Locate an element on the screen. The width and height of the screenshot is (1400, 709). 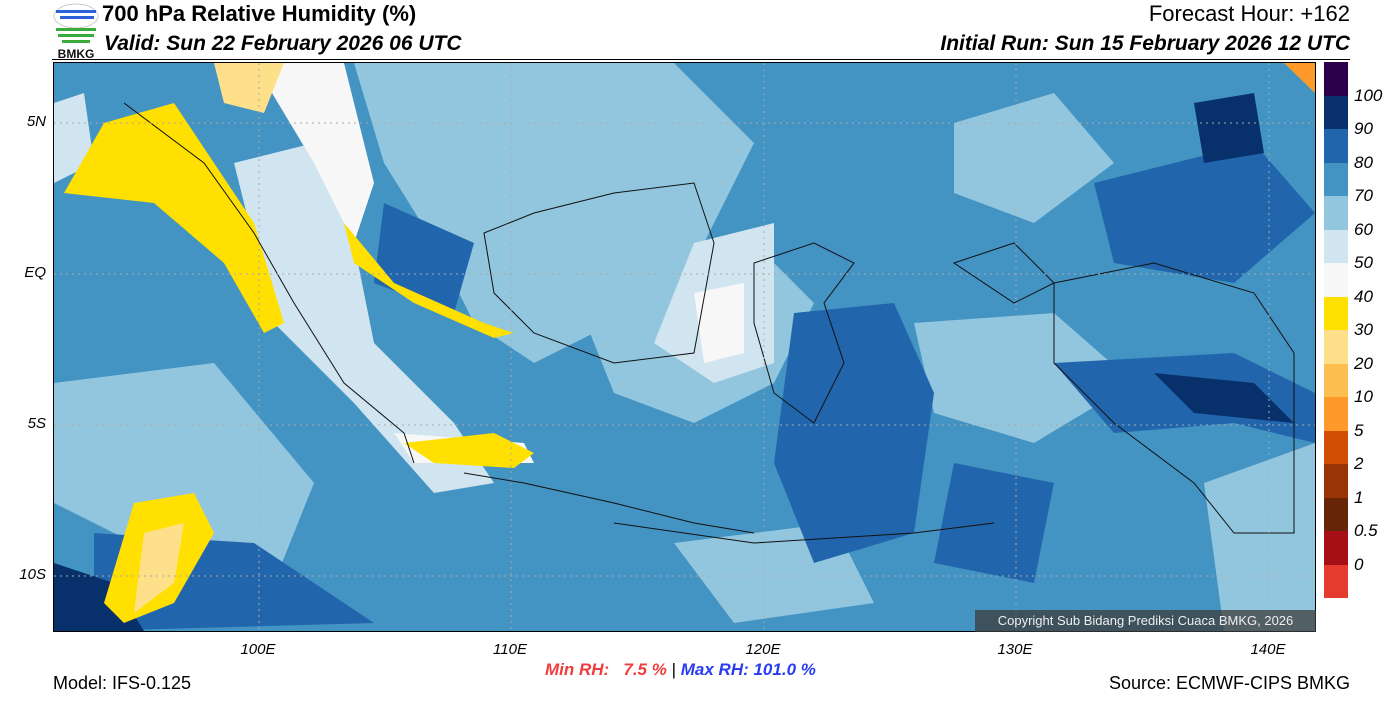
rh-stats: Min RH: 7.5 % | Max RH: 101.0 % is located at coordinates (680, 670).